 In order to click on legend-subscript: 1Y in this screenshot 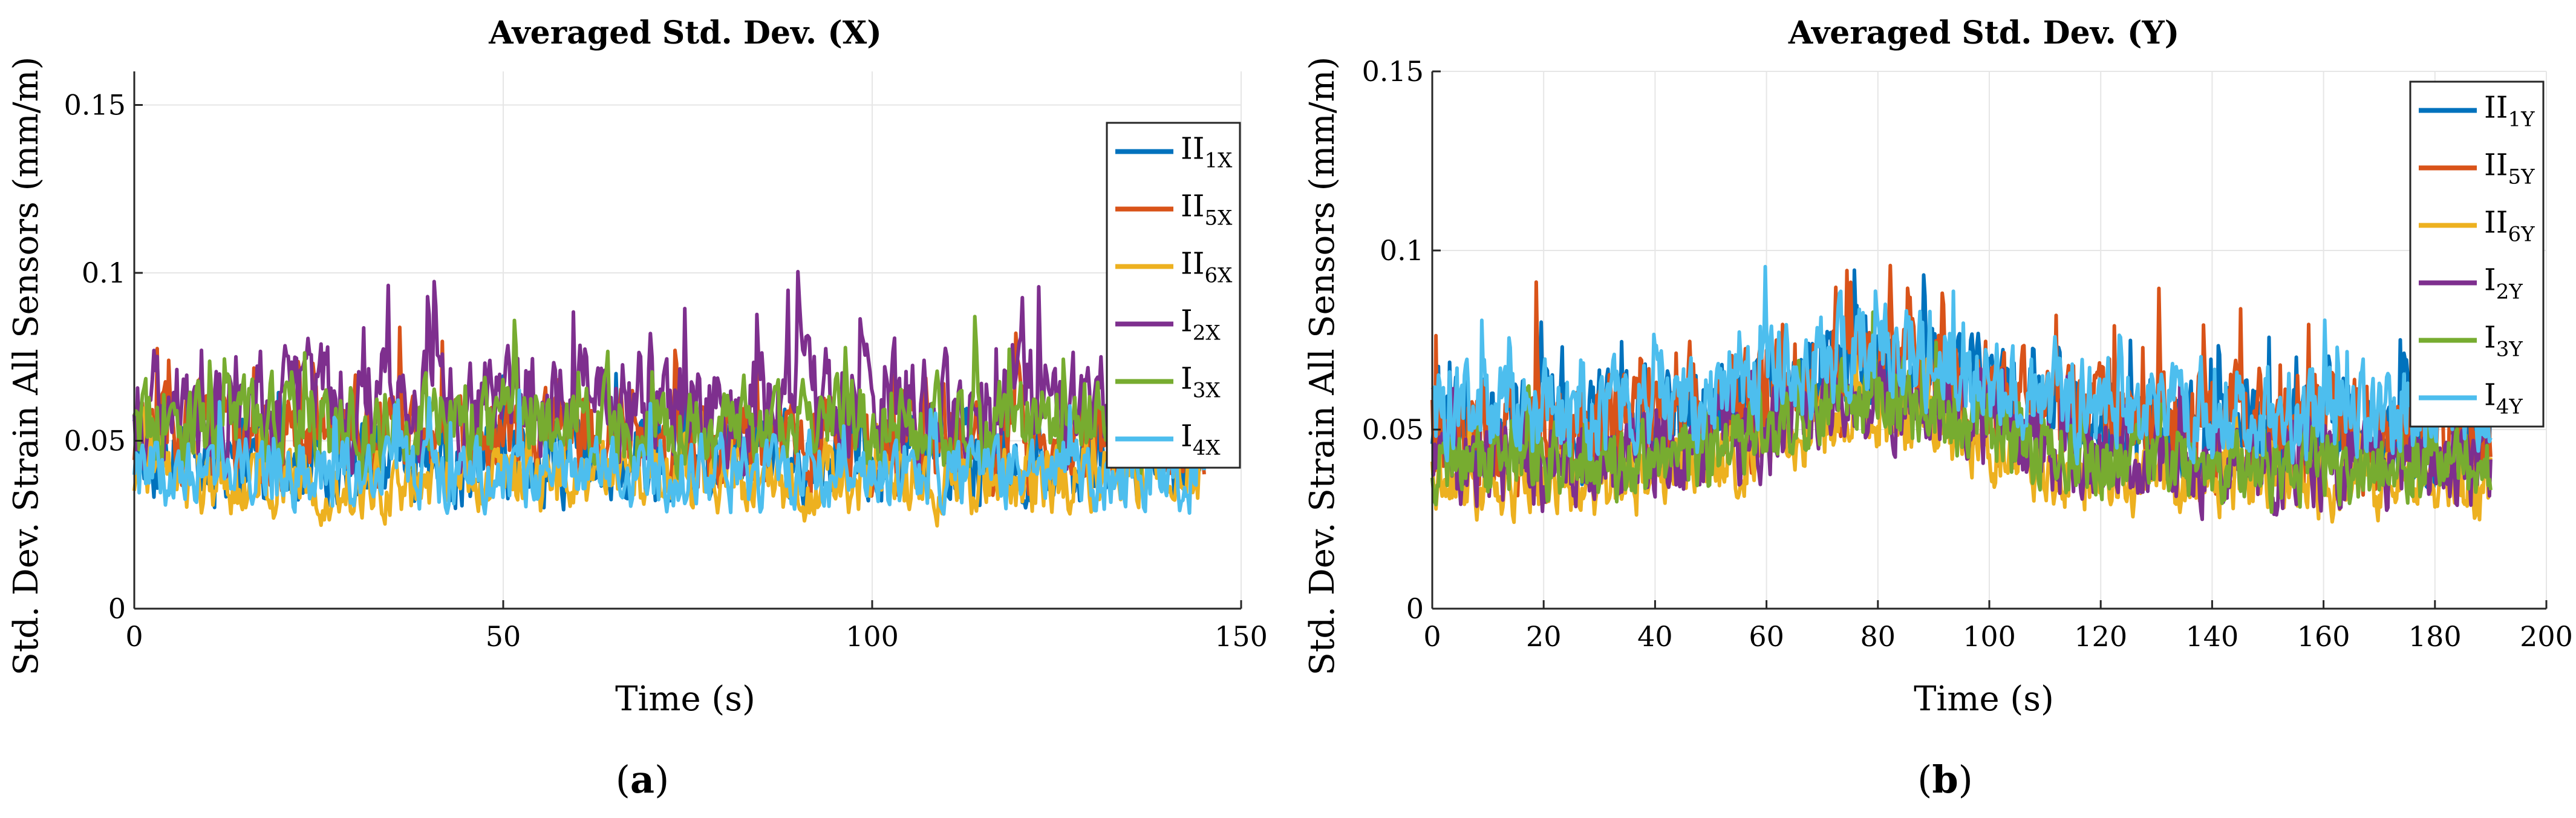, I will do `click(2522, 120)`.